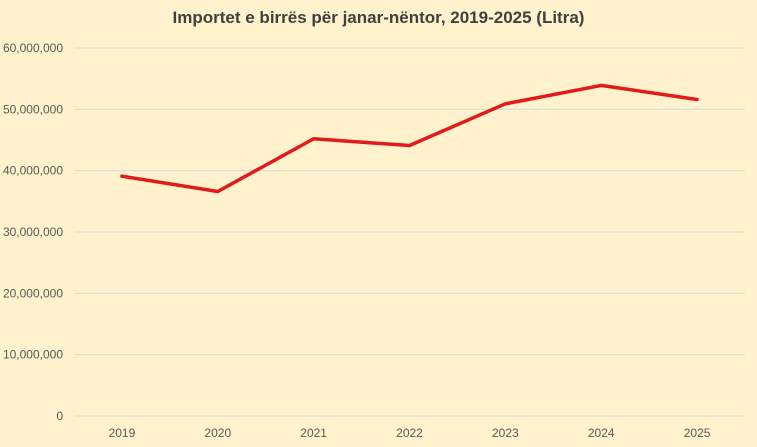  I want to click on x-tick-label: 2023, so click(505, 433).